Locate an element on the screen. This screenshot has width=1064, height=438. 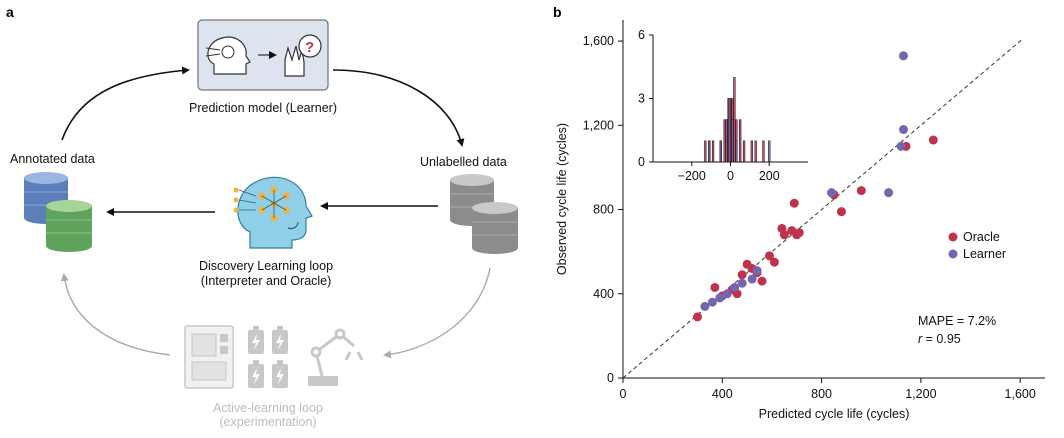
arrow-unlabelled-to-experiment is located at coordinates (437, 313).